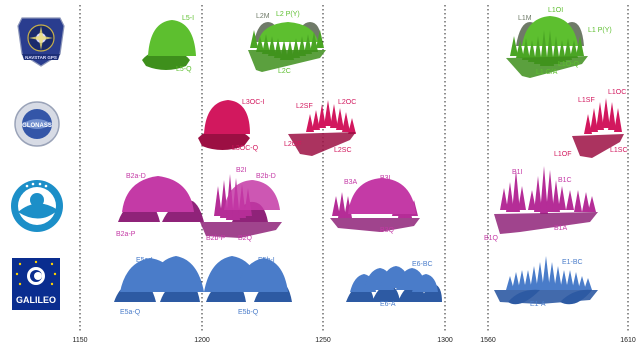  I want to click on glonass-l2of-label: L2OF, so click(293, 144).